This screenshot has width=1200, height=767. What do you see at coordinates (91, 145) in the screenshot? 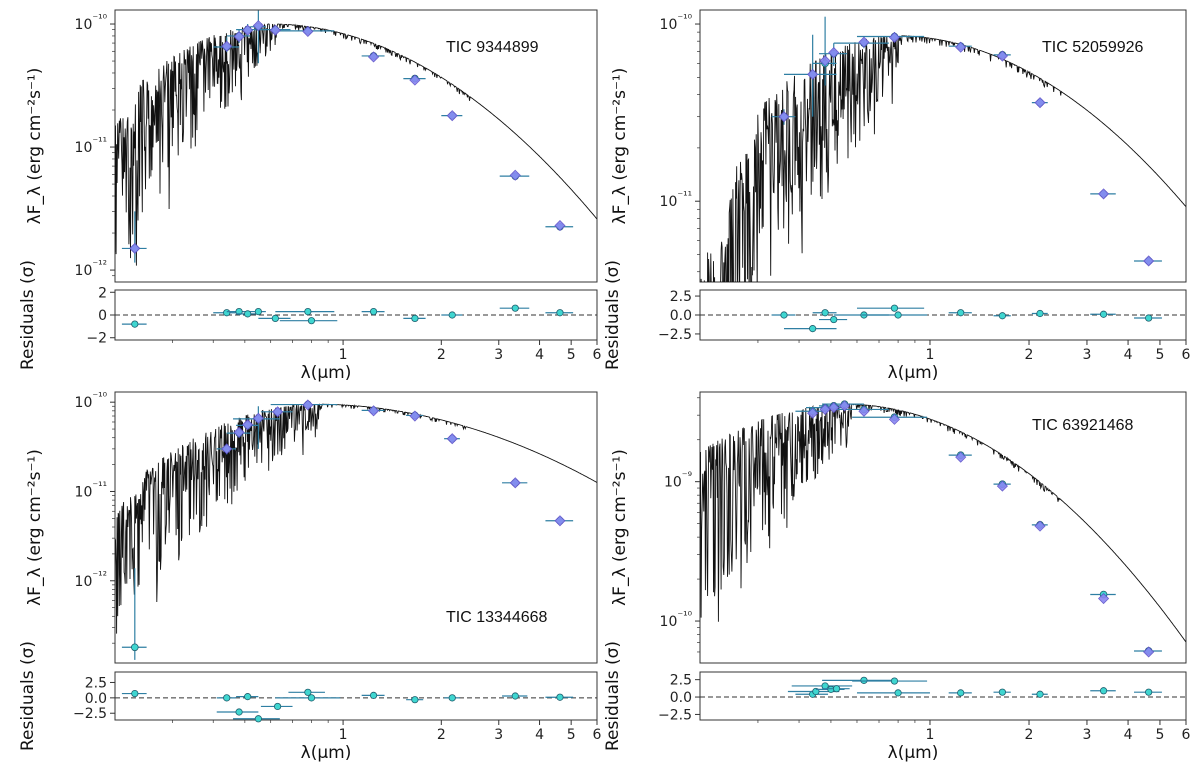
I see `y-tick-label: 10⁻¹¹` at bounding box center [91, 145].